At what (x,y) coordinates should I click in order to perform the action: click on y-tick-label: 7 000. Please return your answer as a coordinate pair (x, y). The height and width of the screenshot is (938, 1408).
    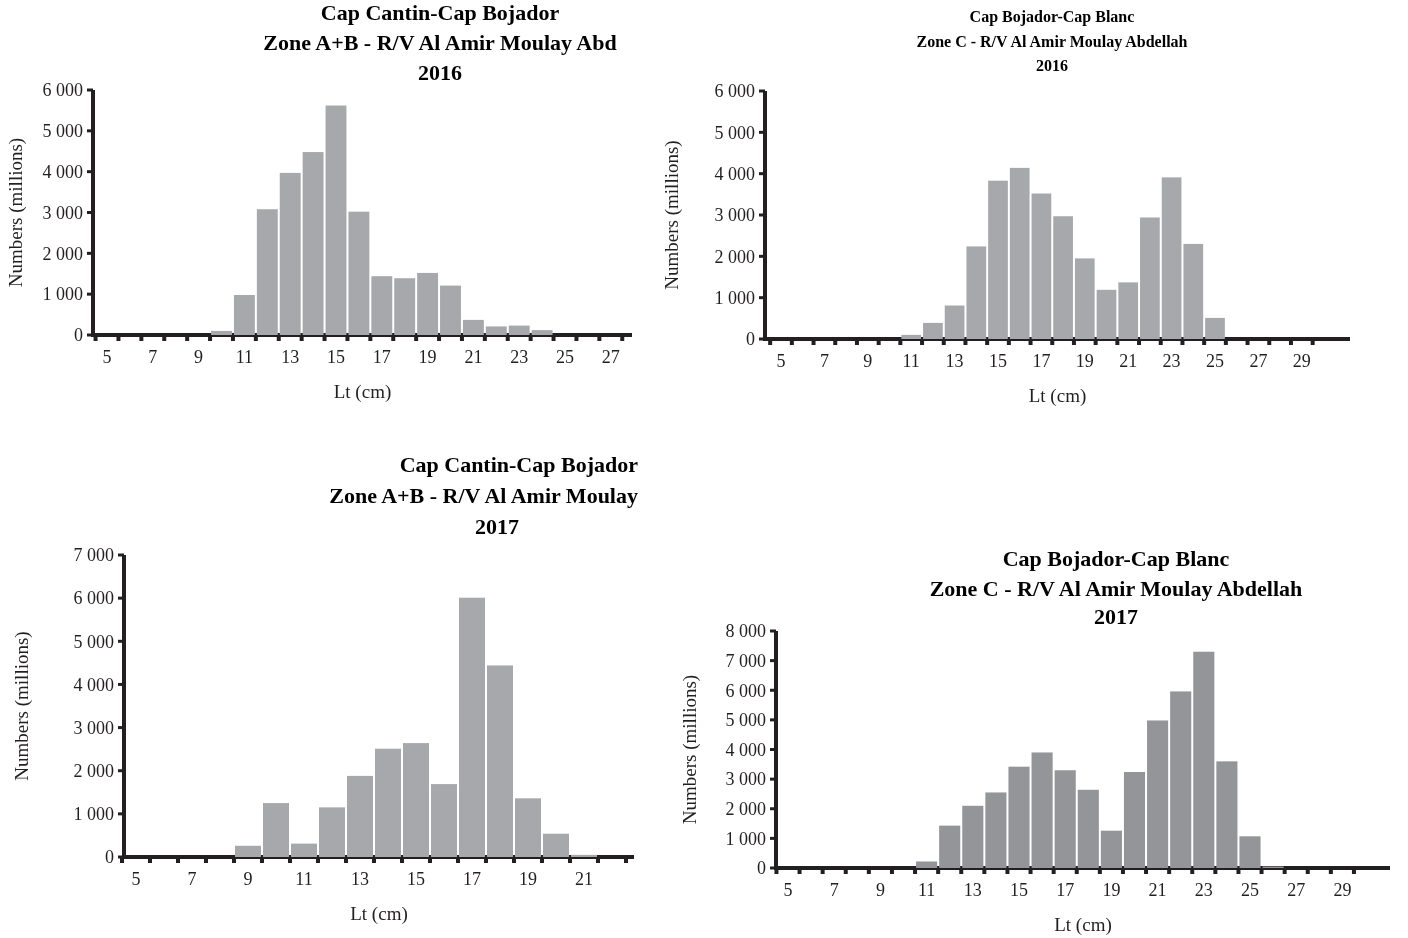
    Looking at the image, I should click on (93, 555).